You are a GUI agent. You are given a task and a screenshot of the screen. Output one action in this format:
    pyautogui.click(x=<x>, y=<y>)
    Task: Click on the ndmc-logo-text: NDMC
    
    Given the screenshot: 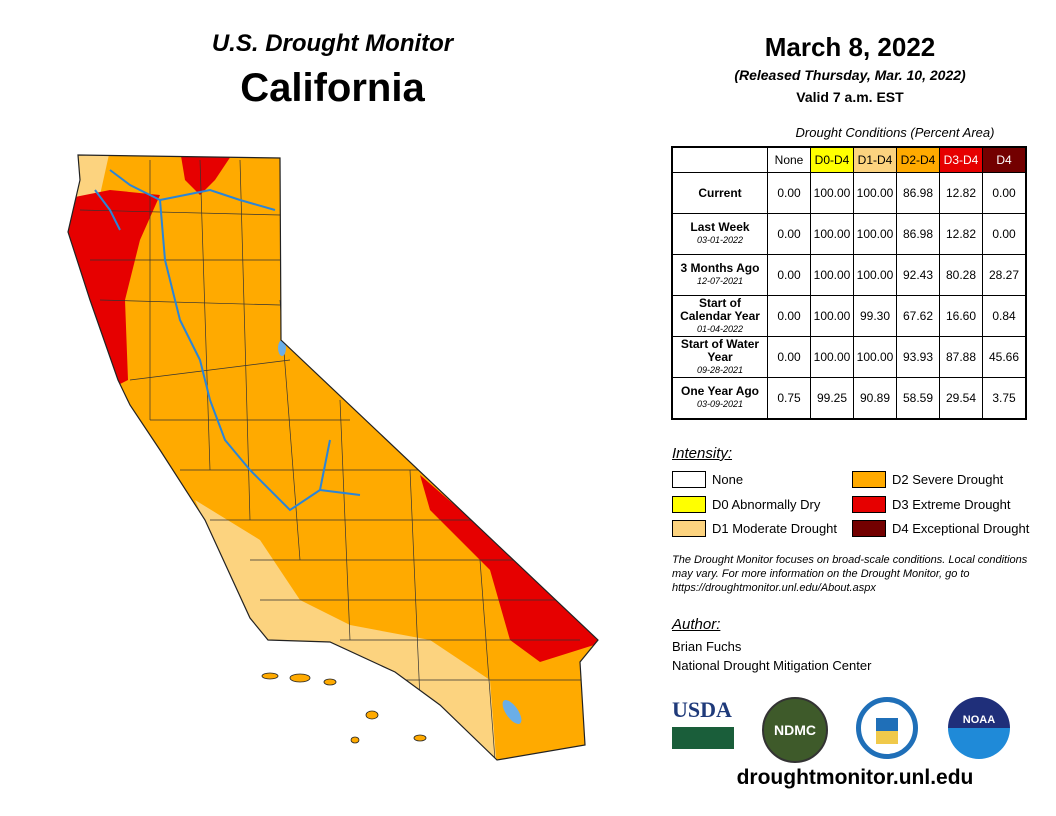 What is the action you would take?
    pyautogui.click(x=795, y=730)
    